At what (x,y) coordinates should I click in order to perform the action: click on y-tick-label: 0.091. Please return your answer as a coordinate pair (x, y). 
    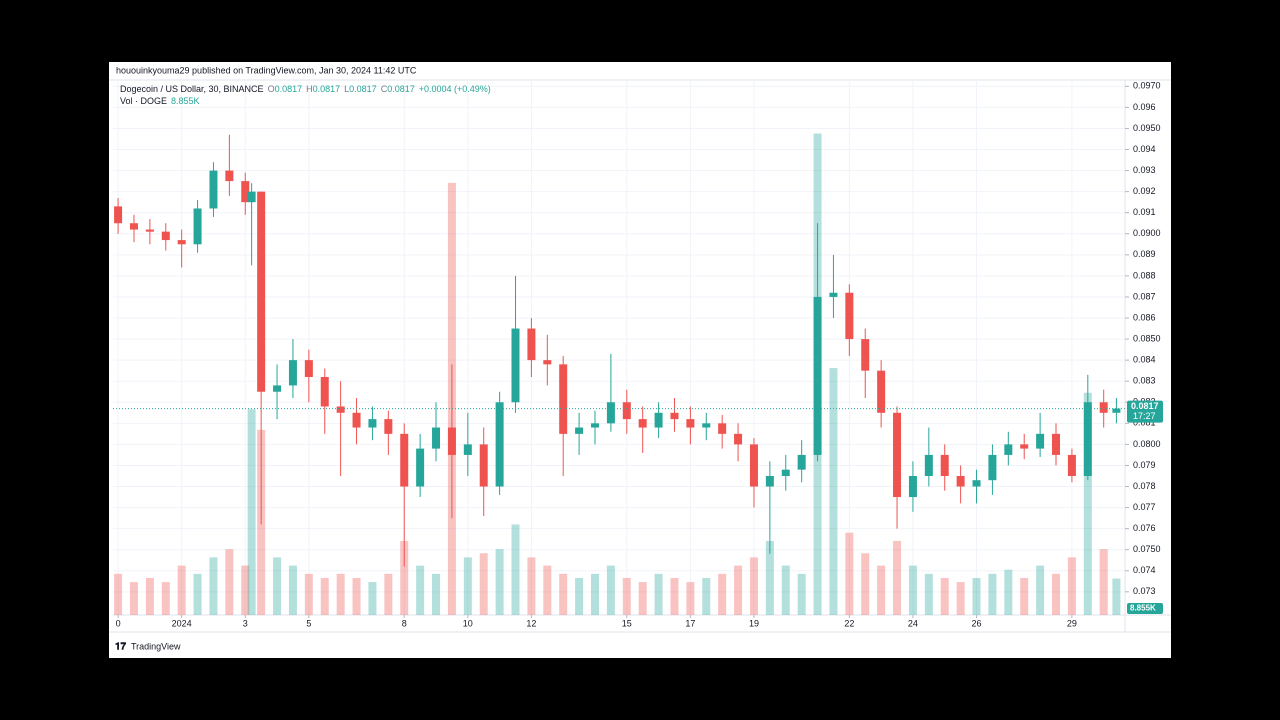
    Looking at the image, I should click on (1144, 212).